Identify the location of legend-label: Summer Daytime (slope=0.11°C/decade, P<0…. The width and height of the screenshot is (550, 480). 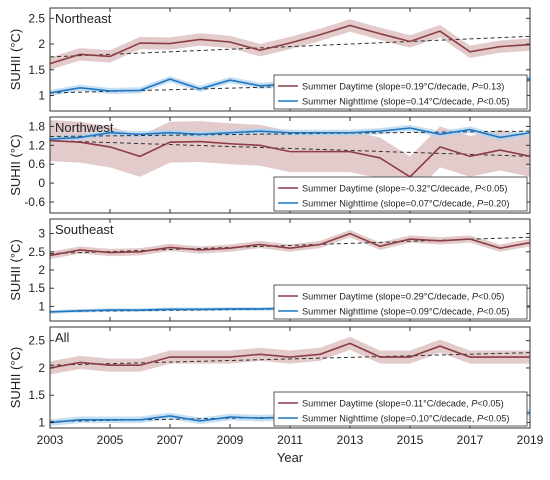
(403, 404).